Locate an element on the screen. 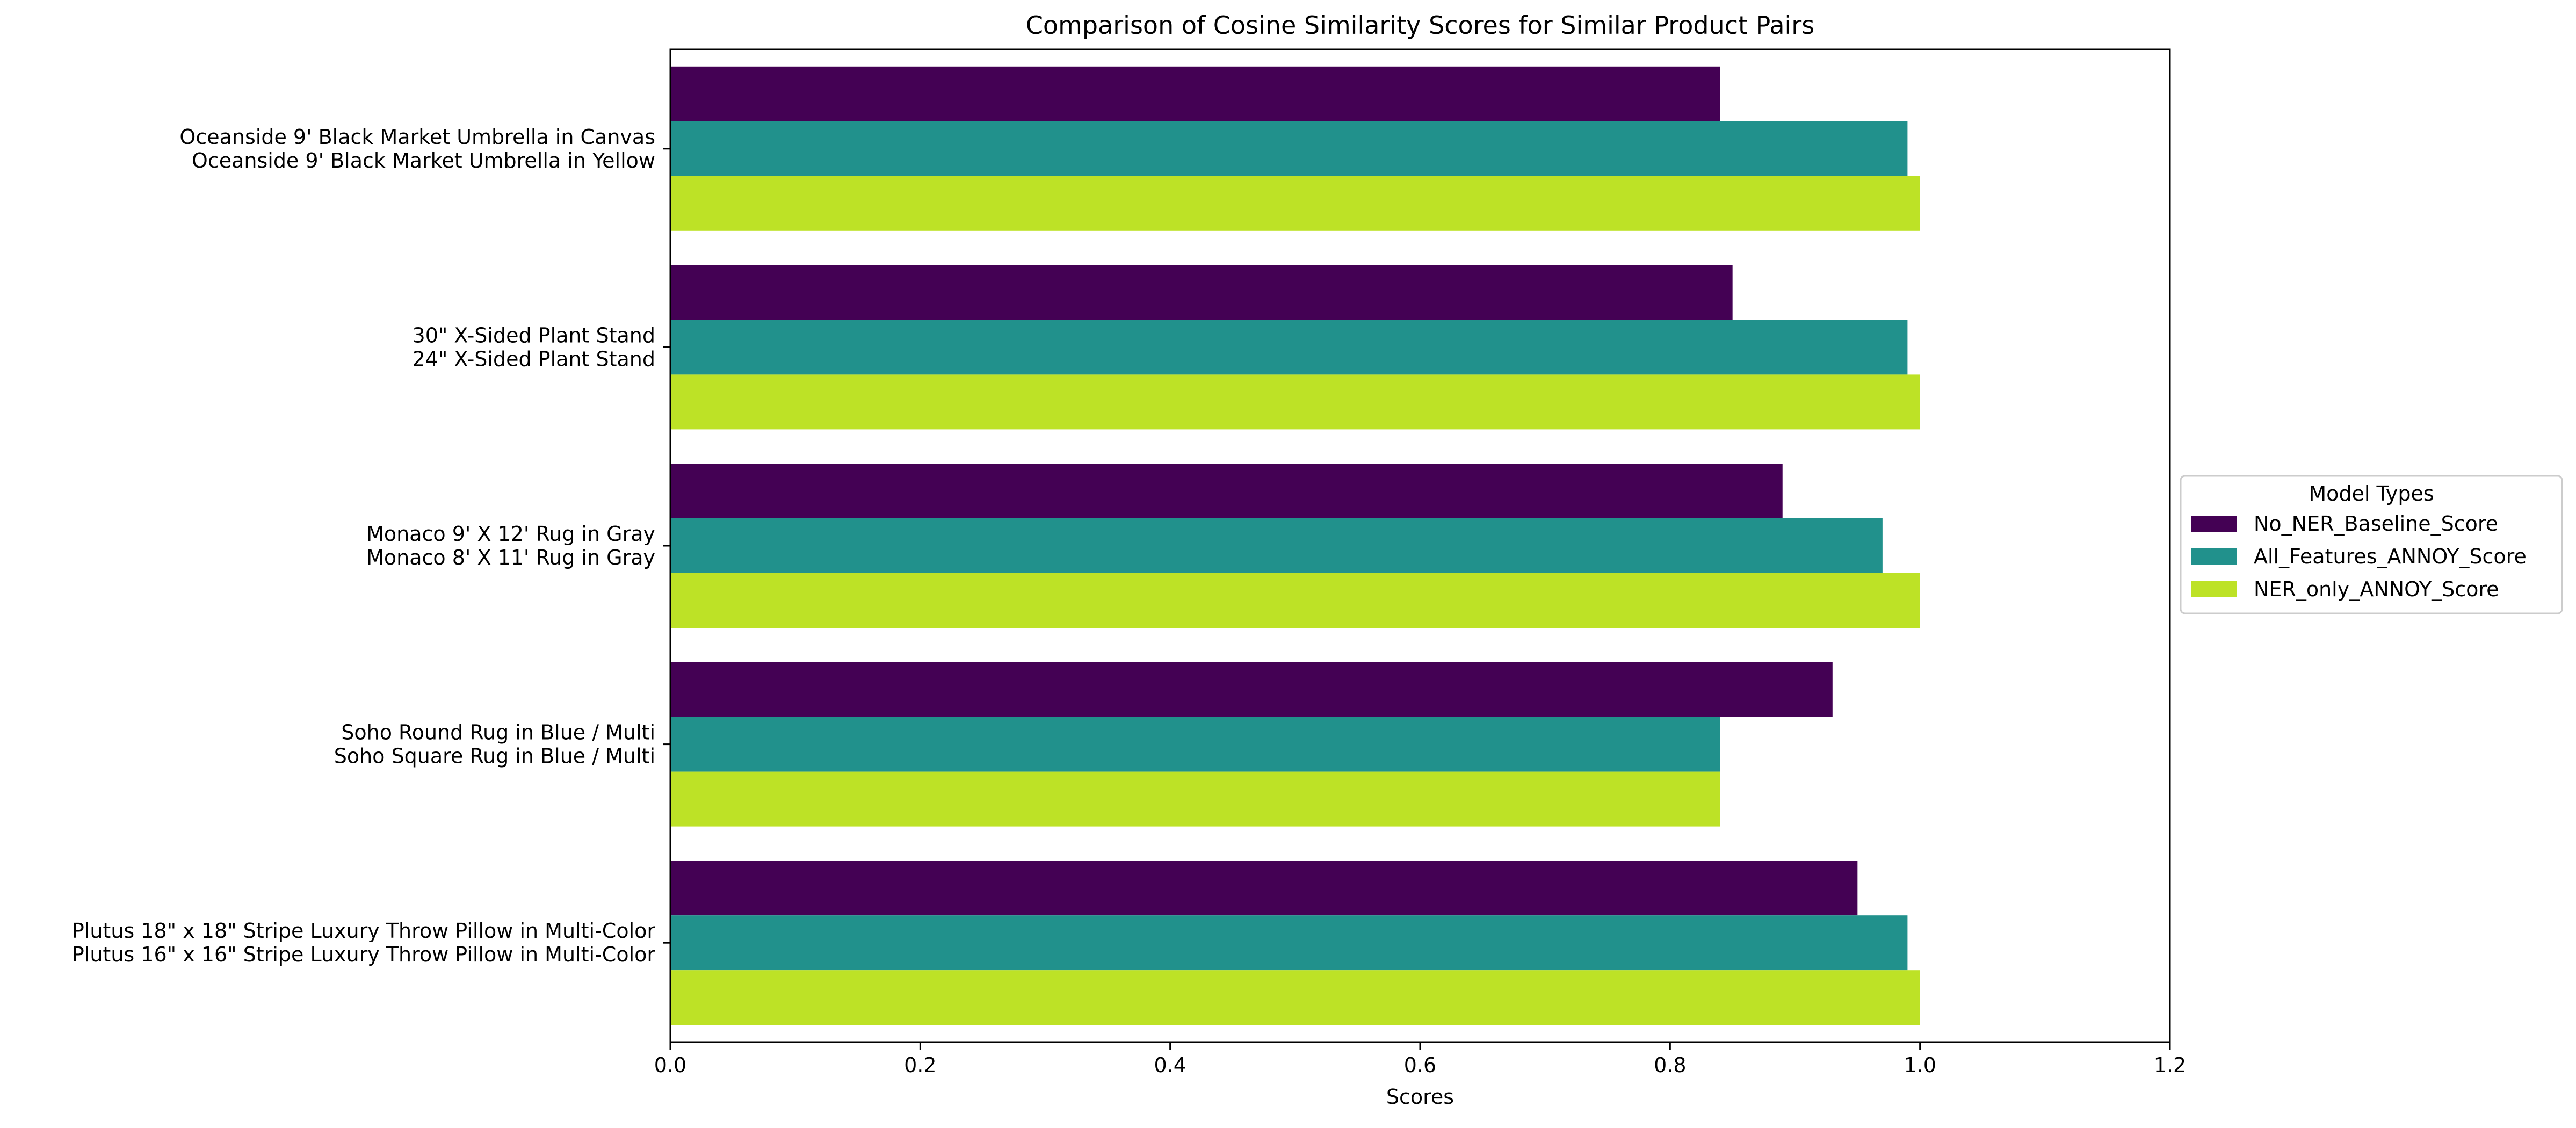 This screenshot has height=1128, width=2576. x-axis-label: Scores is located at coordinates (1420, 1097).